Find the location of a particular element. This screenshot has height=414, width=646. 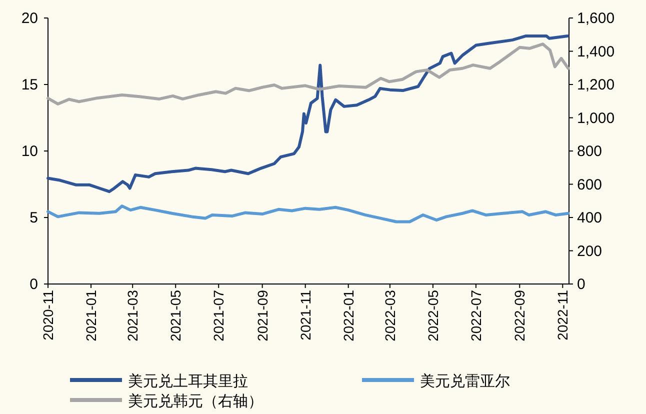

legend-label: 美元兑土耳其里拉 is located at coordinates (188, 381).